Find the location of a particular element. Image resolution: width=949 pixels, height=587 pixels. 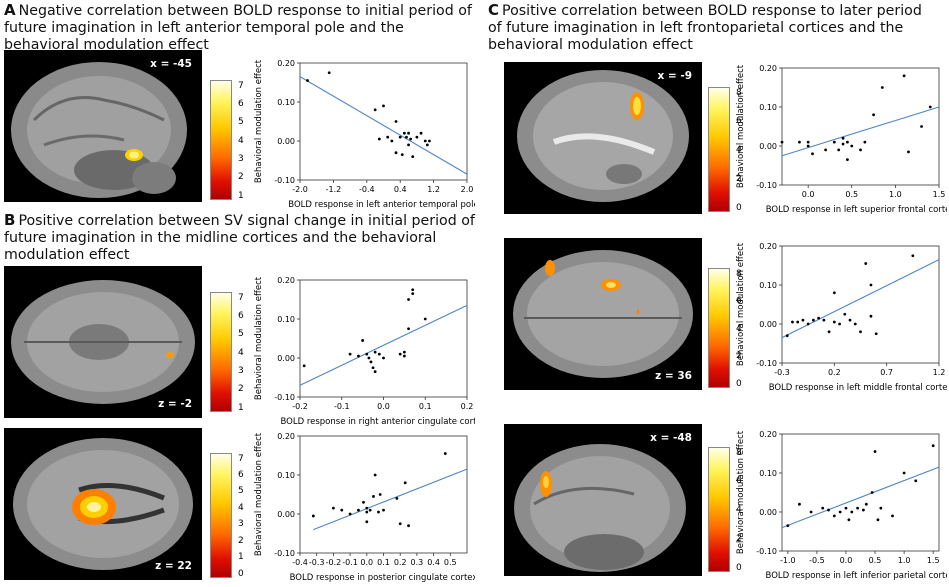

x-tick-label: 0.4 is located at coordinates (400, 189).